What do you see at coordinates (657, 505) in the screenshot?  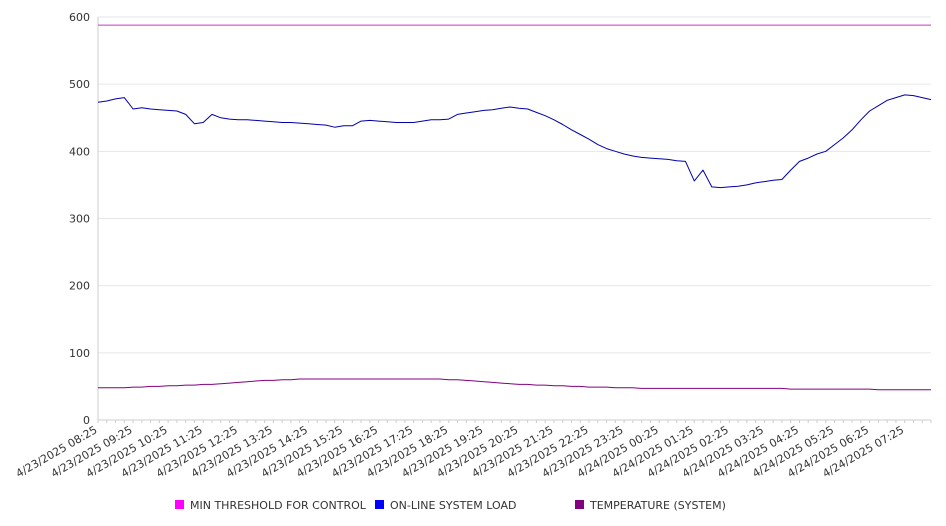 I see `legend-label: TEMPERATURE (SYSTEM)` at bounding box center [657, 505].